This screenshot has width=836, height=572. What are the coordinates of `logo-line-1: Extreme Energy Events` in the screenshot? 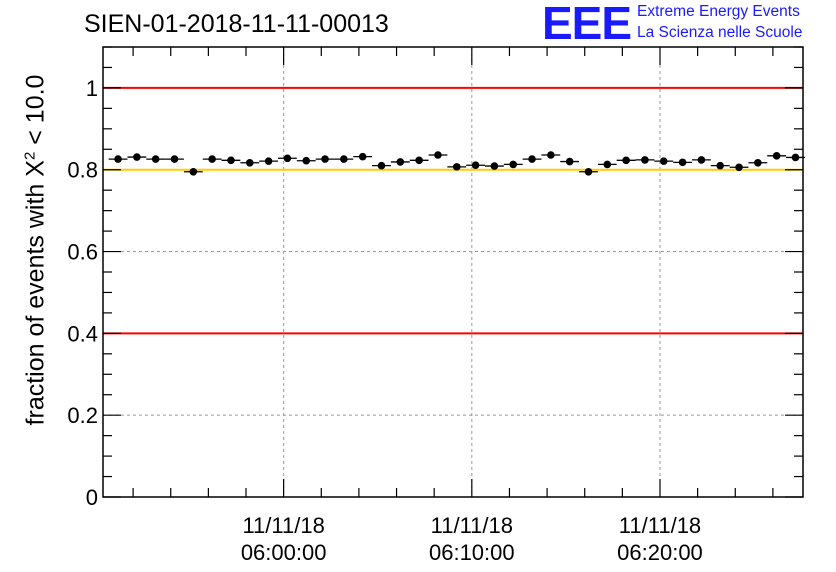 It's located at (718, 11).